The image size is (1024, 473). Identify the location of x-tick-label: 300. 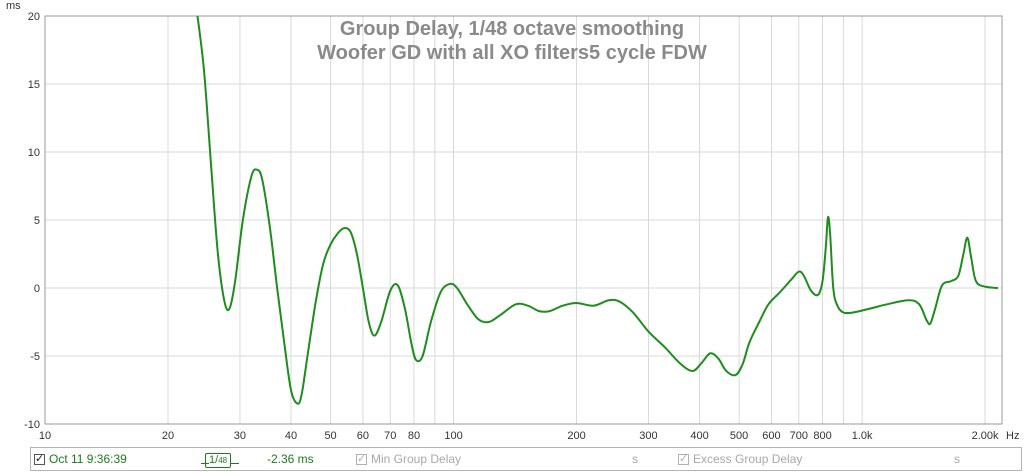
(648, 436).